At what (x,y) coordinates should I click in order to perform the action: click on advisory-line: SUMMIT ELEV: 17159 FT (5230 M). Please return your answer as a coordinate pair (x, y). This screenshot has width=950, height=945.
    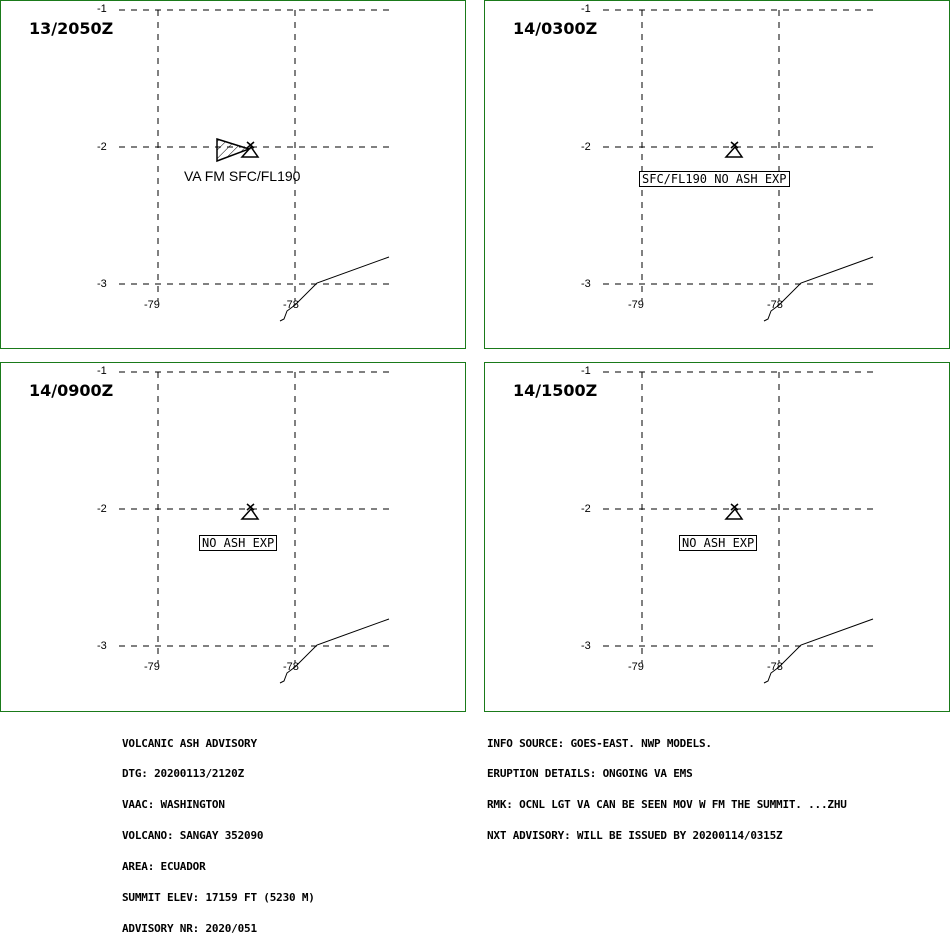
    Looking at the image, I should click on (218, 898).